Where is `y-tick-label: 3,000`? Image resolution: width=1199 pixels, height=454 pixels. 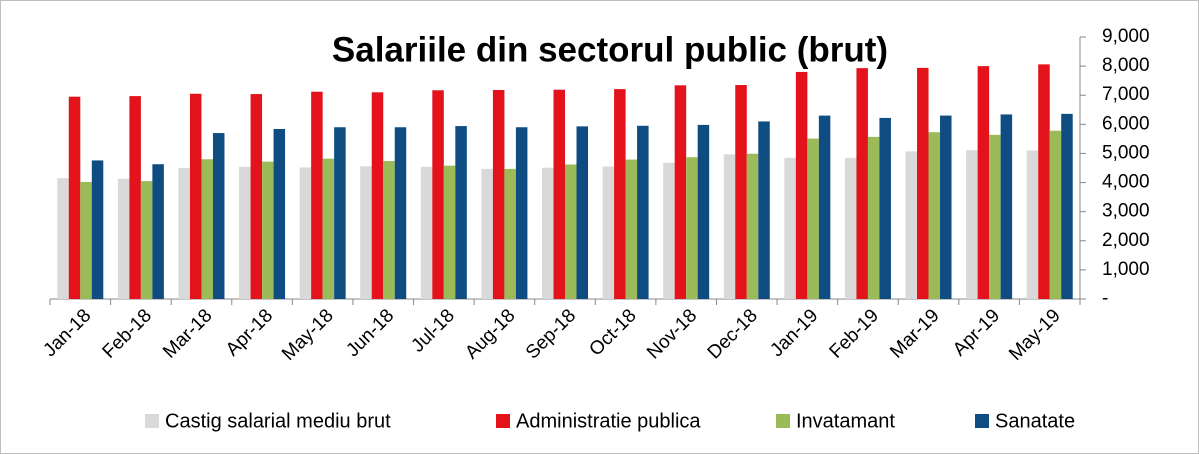 y-tick-label: 3,000 is located at coordinates (1126, 211).